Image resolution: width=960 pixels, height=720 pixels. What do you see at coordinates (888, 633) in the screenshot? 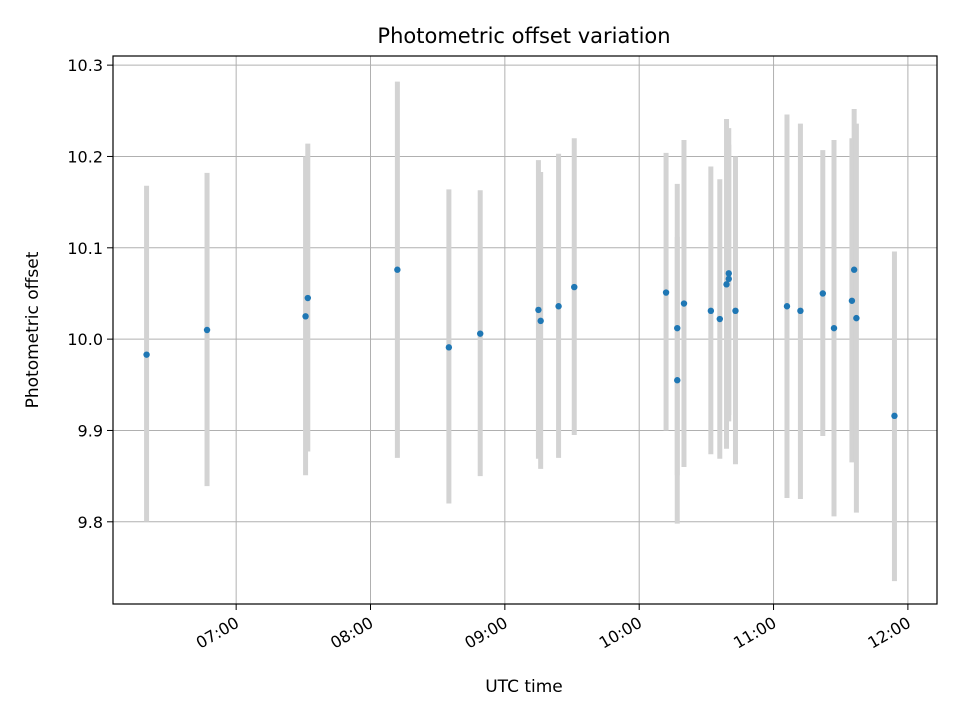
I see `x-tick-label: 12:00` at bounding box center [888, 633].